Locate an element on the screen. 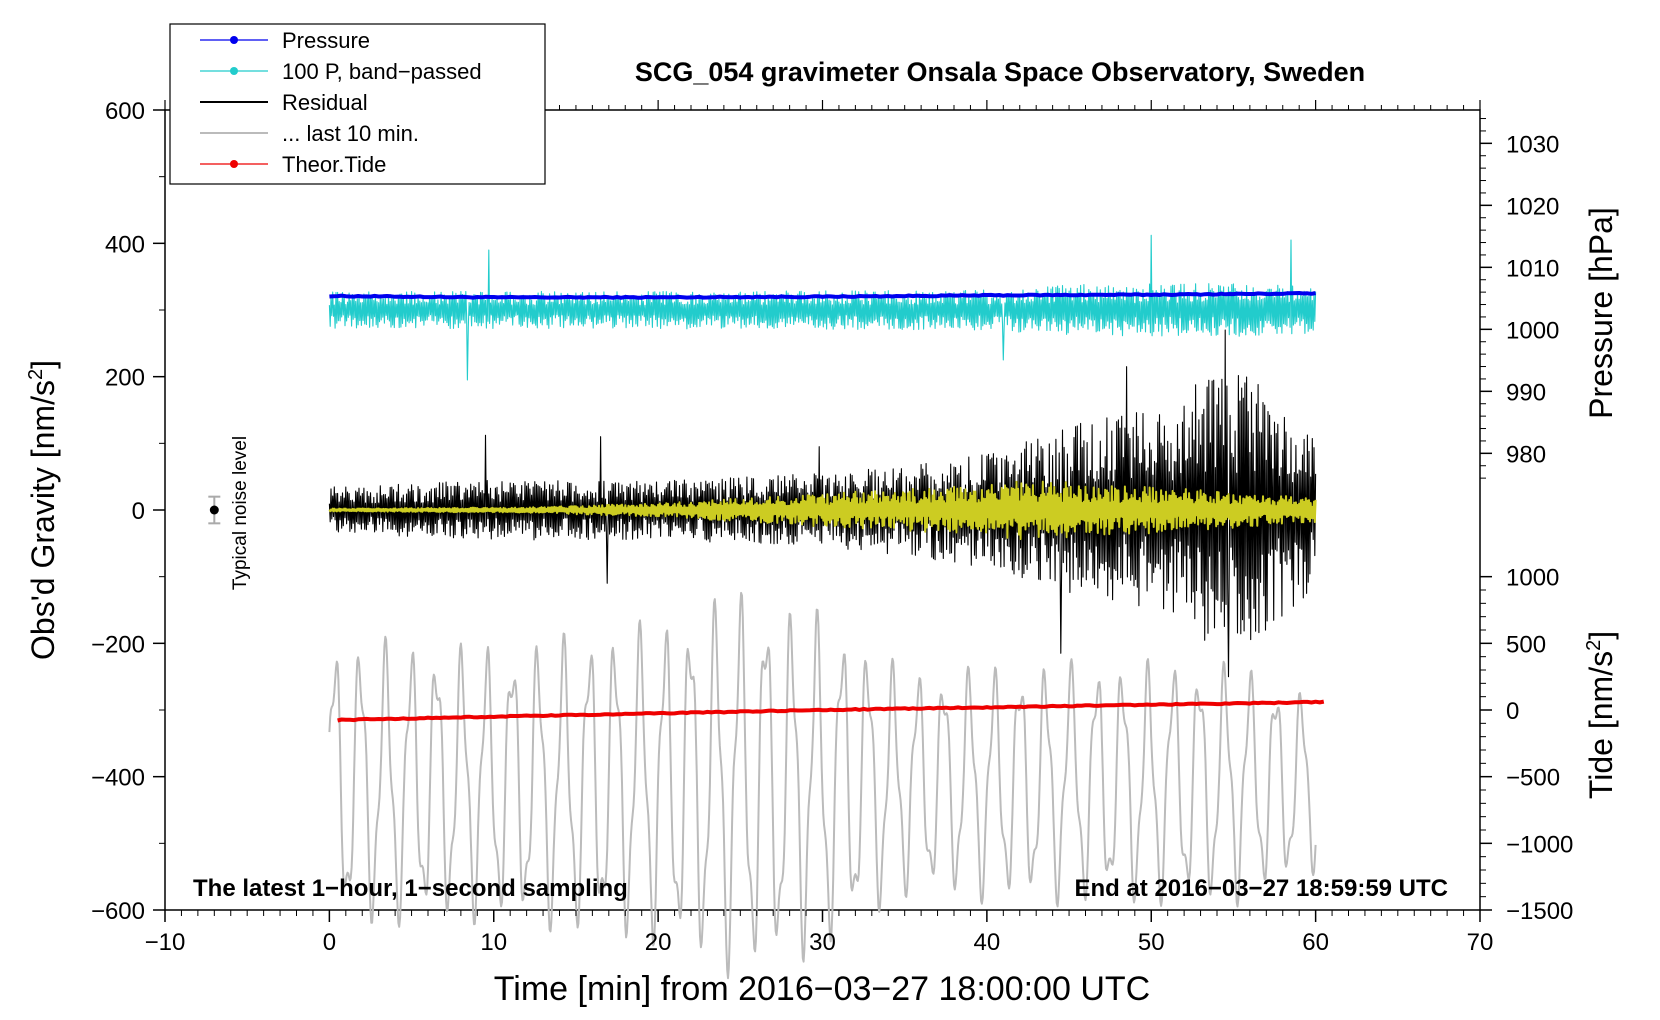 Image resolution: width=1660 pixels, height=1020 pixels. y-pressure-tick-label: 1010 is located at coordinates (1532, 268).